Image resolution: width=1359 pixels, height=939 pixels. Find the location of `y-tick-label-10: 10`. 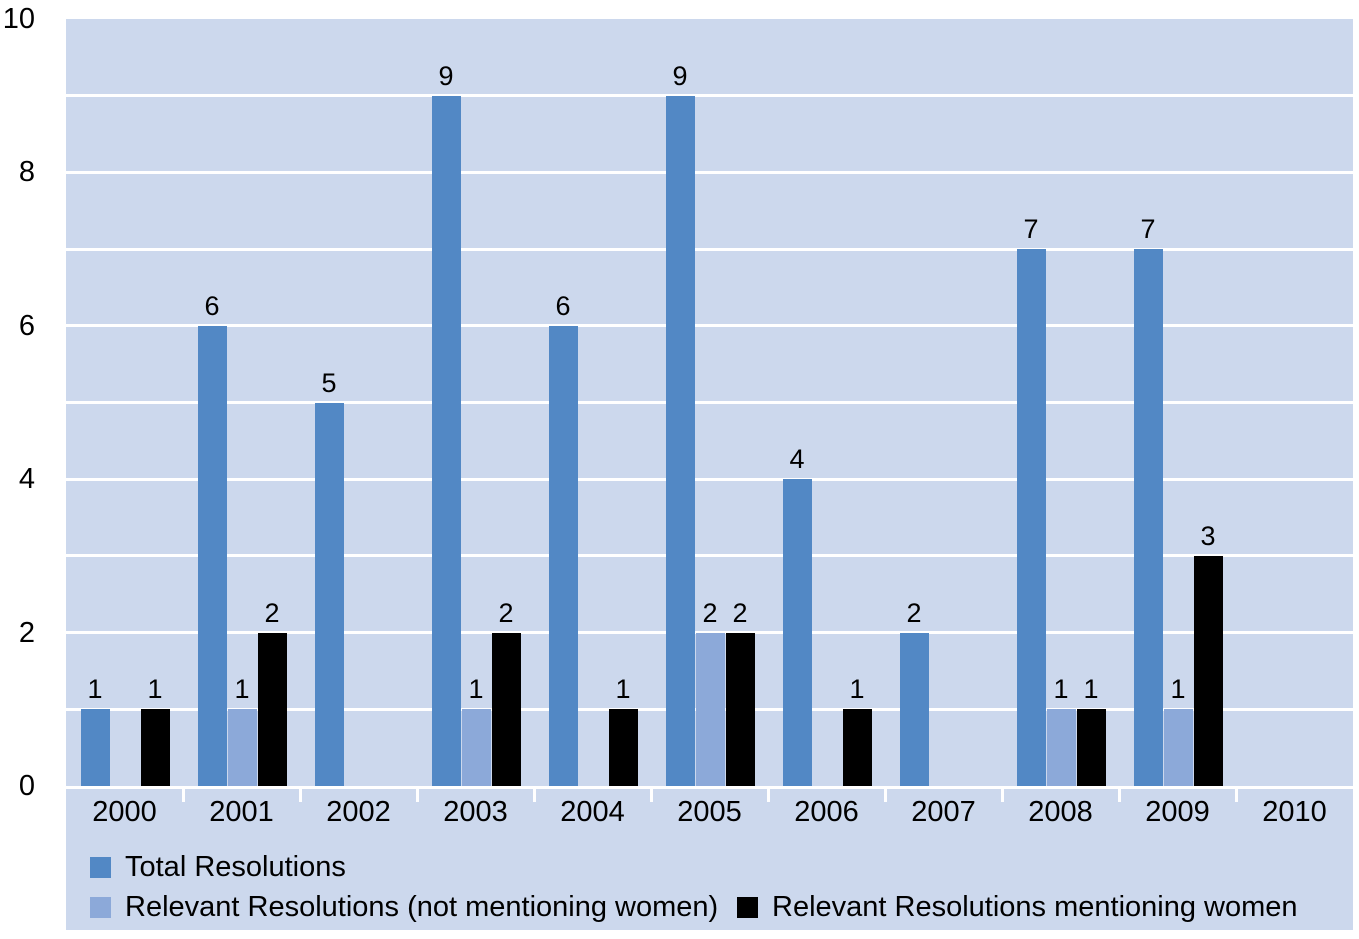

y-tick-label-10: 10 is located at coordinates (18, 19).